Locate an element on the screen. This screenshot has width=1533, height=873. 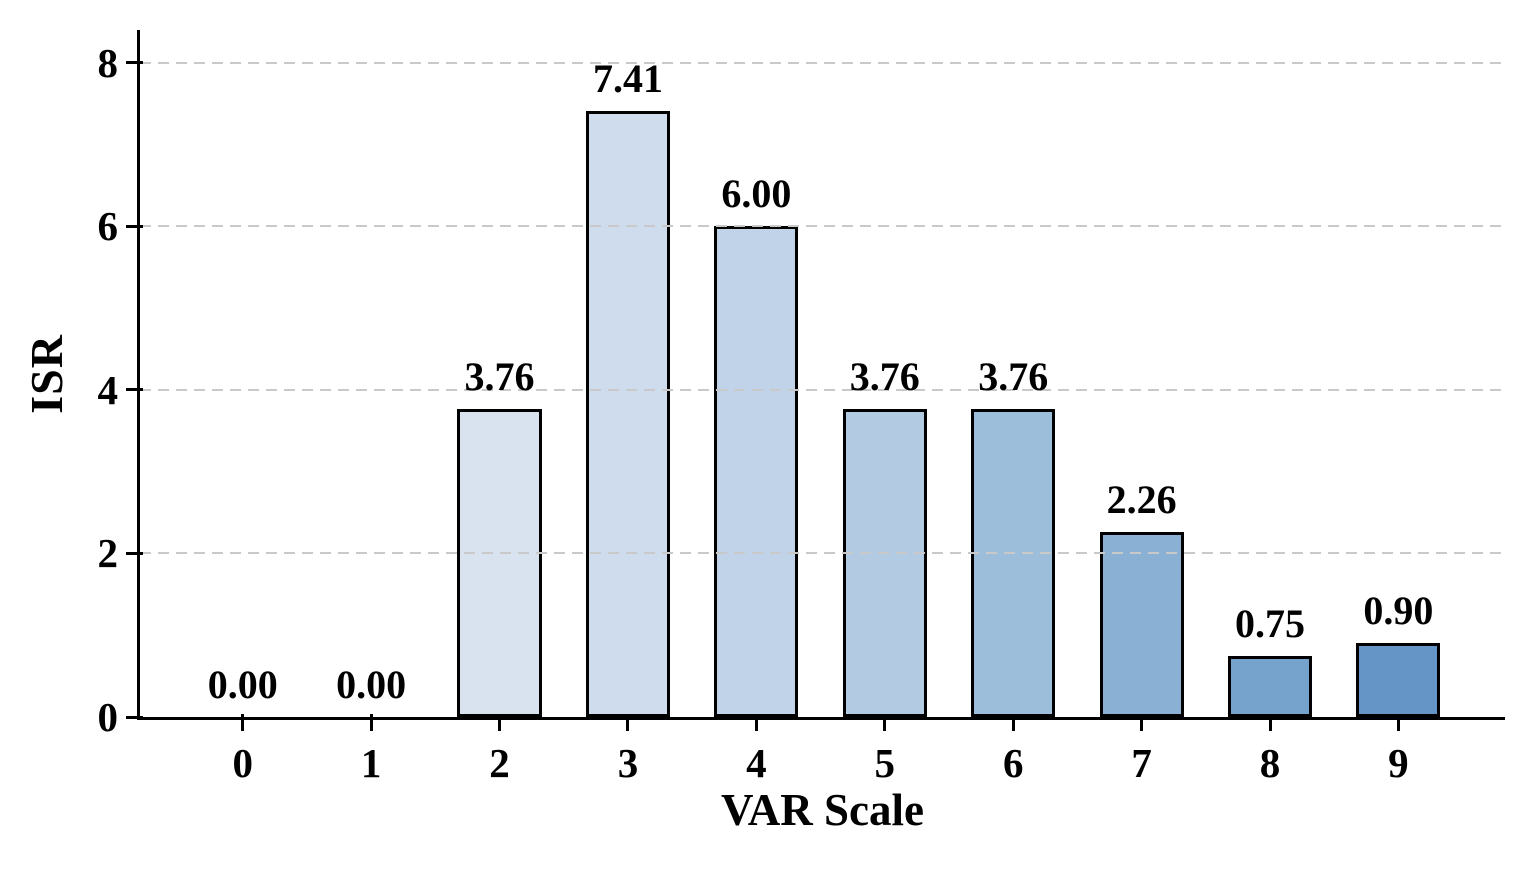
x-tick-label: 2 is located at coordinates (499, 763).